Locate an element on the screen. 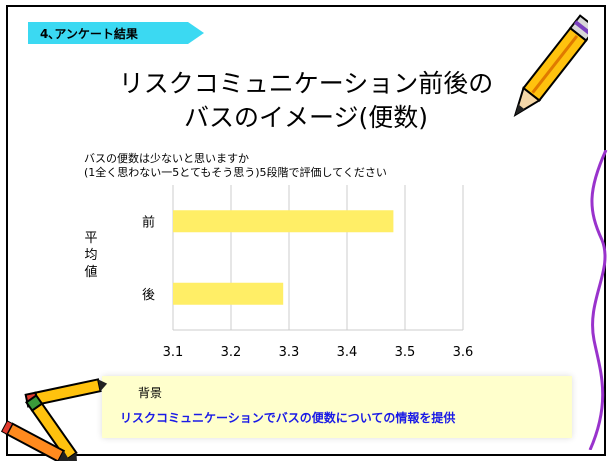 The image size is (612, 461). x-tick-label: 3.2 is located at coordinates (231, 352).